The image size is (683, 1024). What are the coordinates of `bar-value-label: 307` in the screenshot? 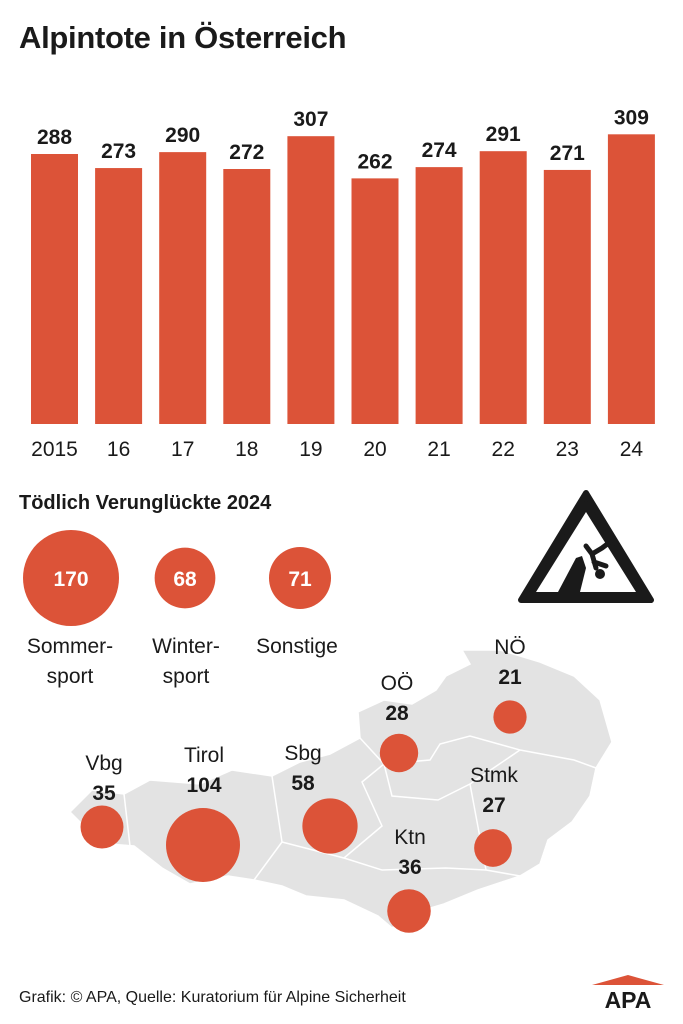 It's located at (310, 119).